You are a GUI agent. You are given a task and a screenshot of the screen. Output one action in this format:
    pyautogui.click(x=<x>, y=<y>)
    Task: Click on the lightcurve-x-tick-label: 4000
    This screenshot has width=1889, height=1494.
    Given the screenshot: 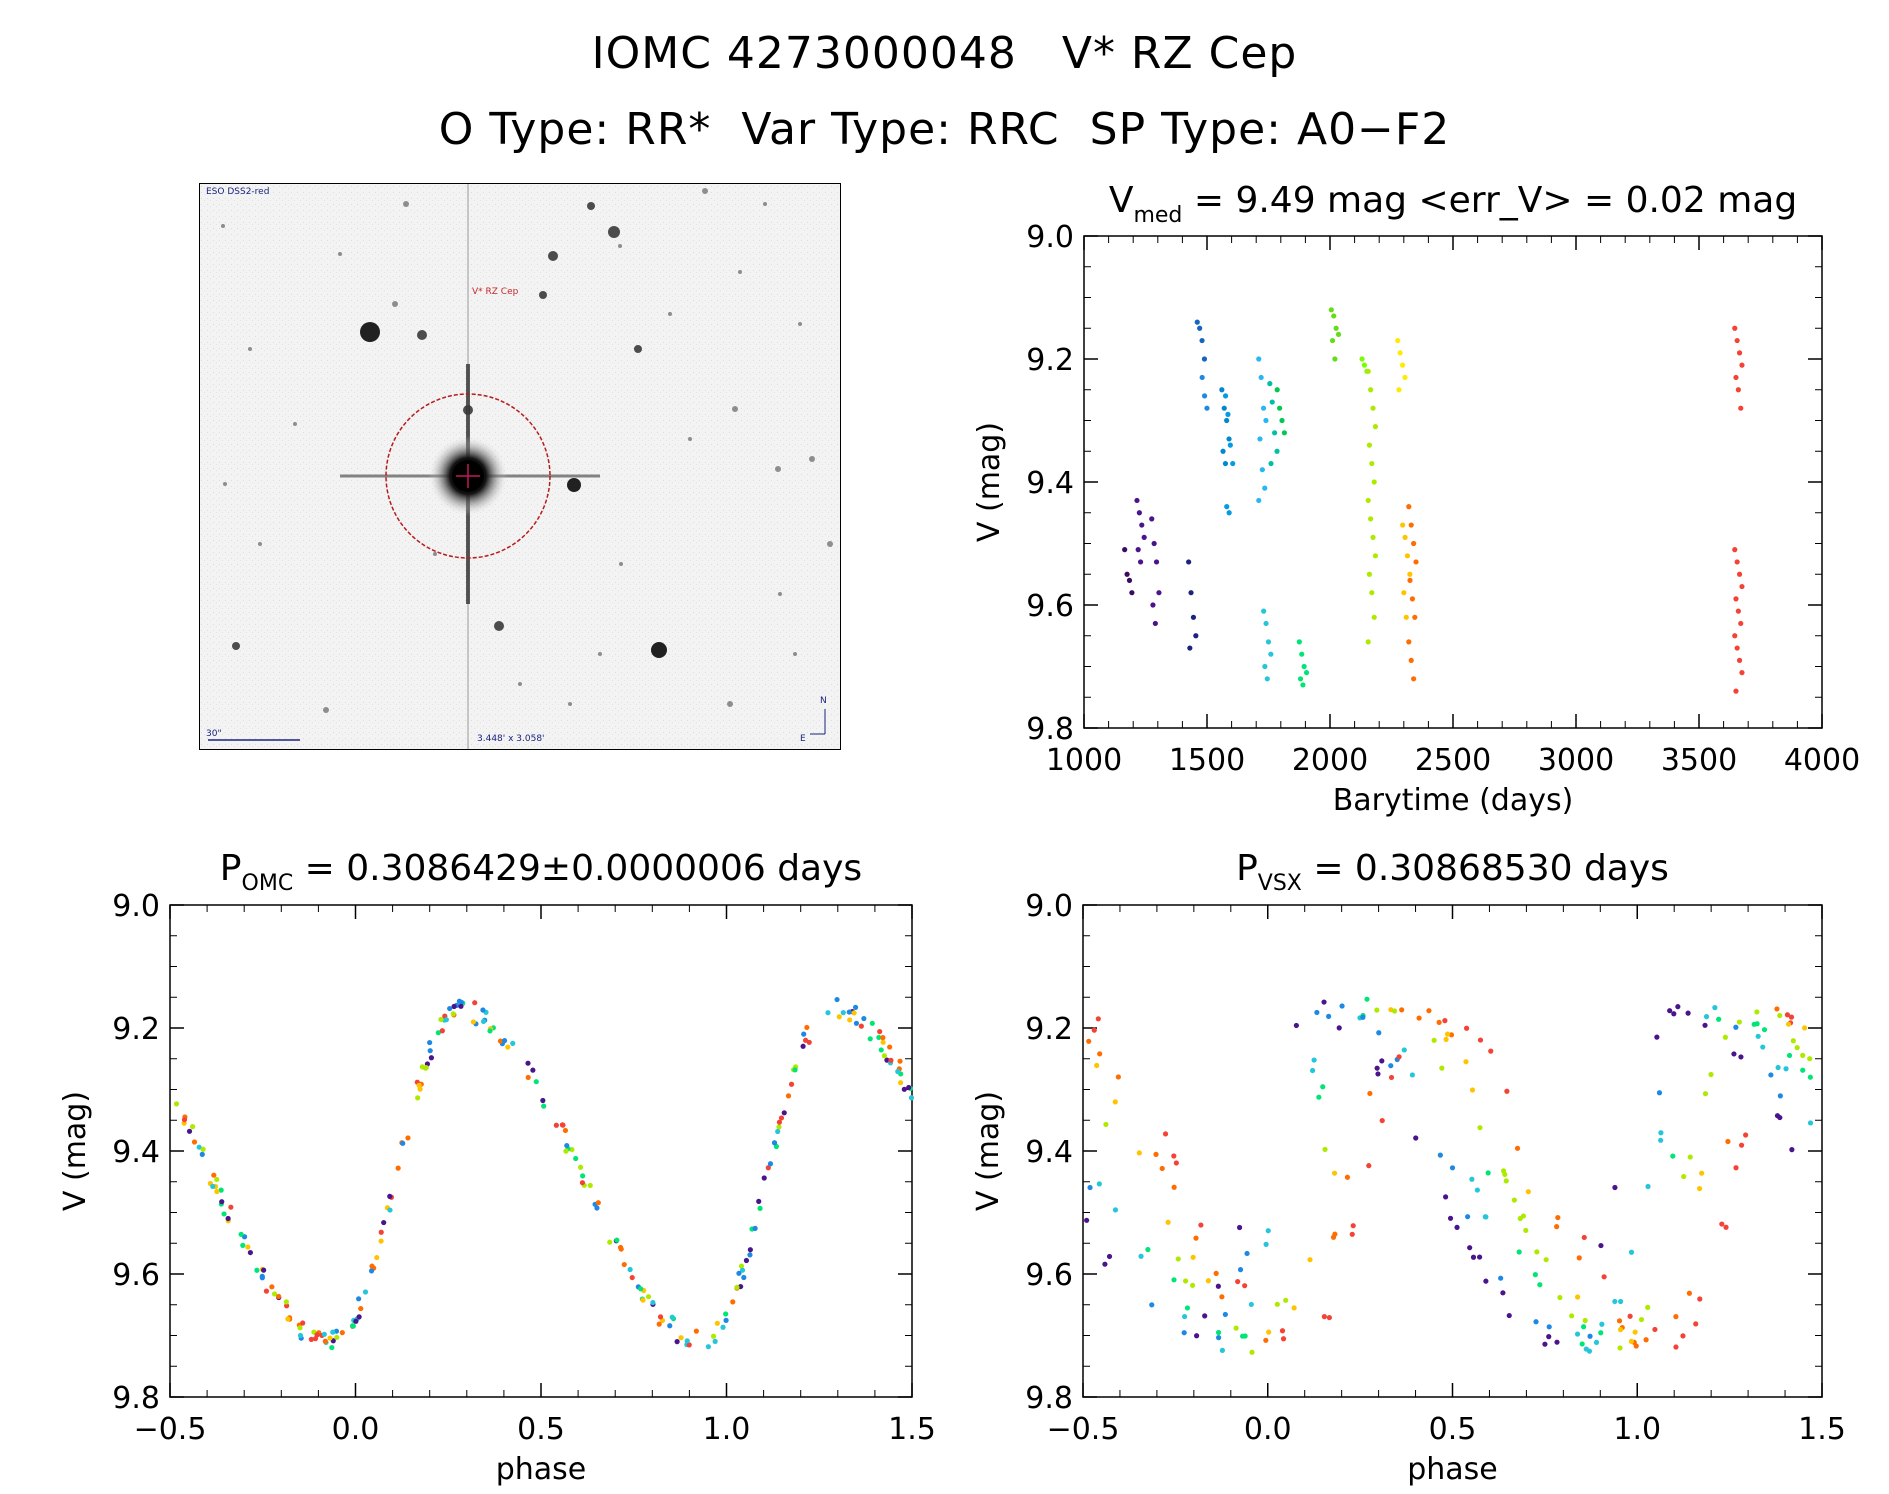 What is the action you would take?
    pyautogui.click(x=1822, y=760)
    